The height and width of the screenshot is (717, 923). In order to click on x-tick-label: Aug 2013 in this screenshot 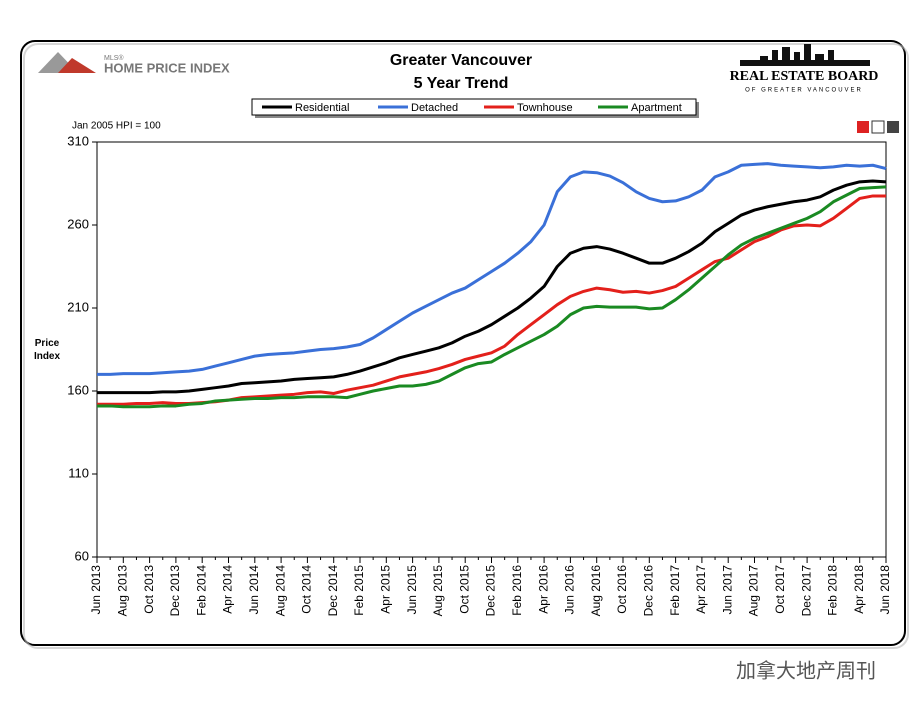, I will do `click(122, 591)`.